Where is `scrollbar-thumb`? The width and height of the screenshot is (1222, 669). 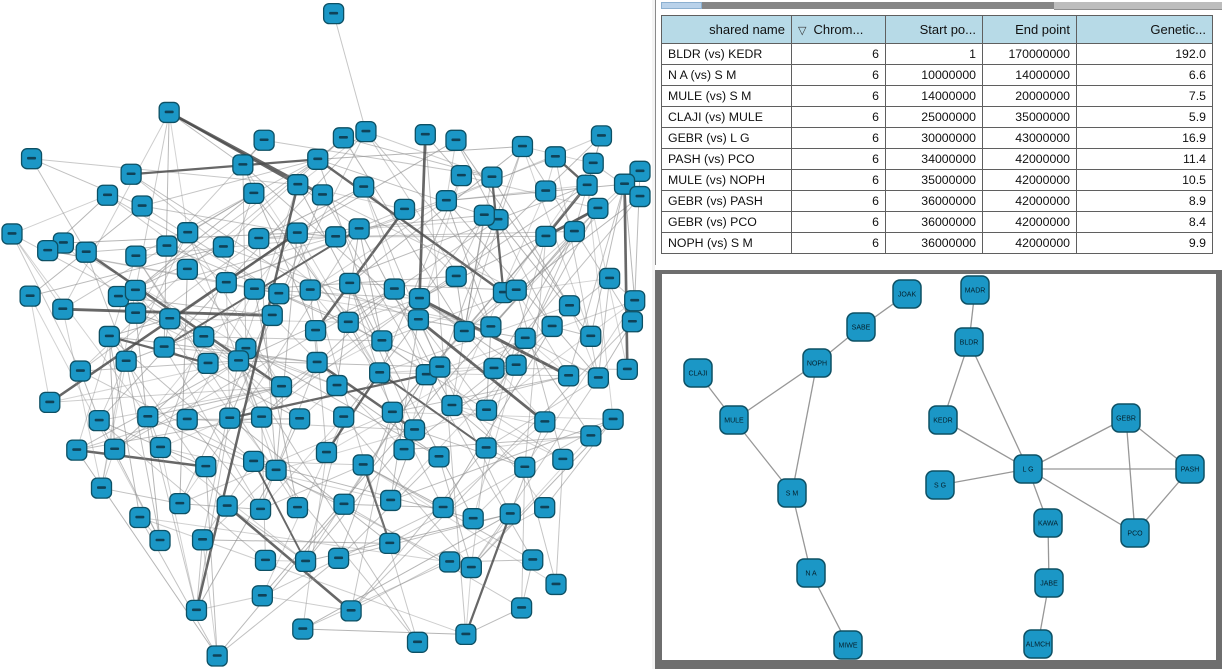
scrollbar-thumb is located at coordinates (681, 5).